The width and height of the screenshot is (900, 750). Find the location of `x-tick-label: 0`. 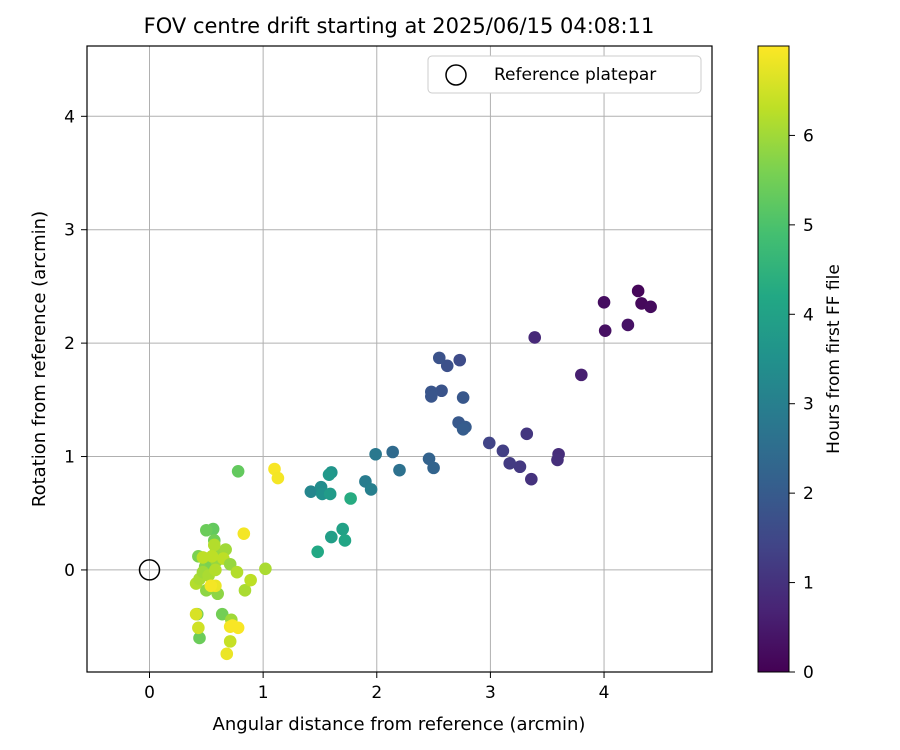

x-tick-label: 0 is located at coordinates (149, 693).